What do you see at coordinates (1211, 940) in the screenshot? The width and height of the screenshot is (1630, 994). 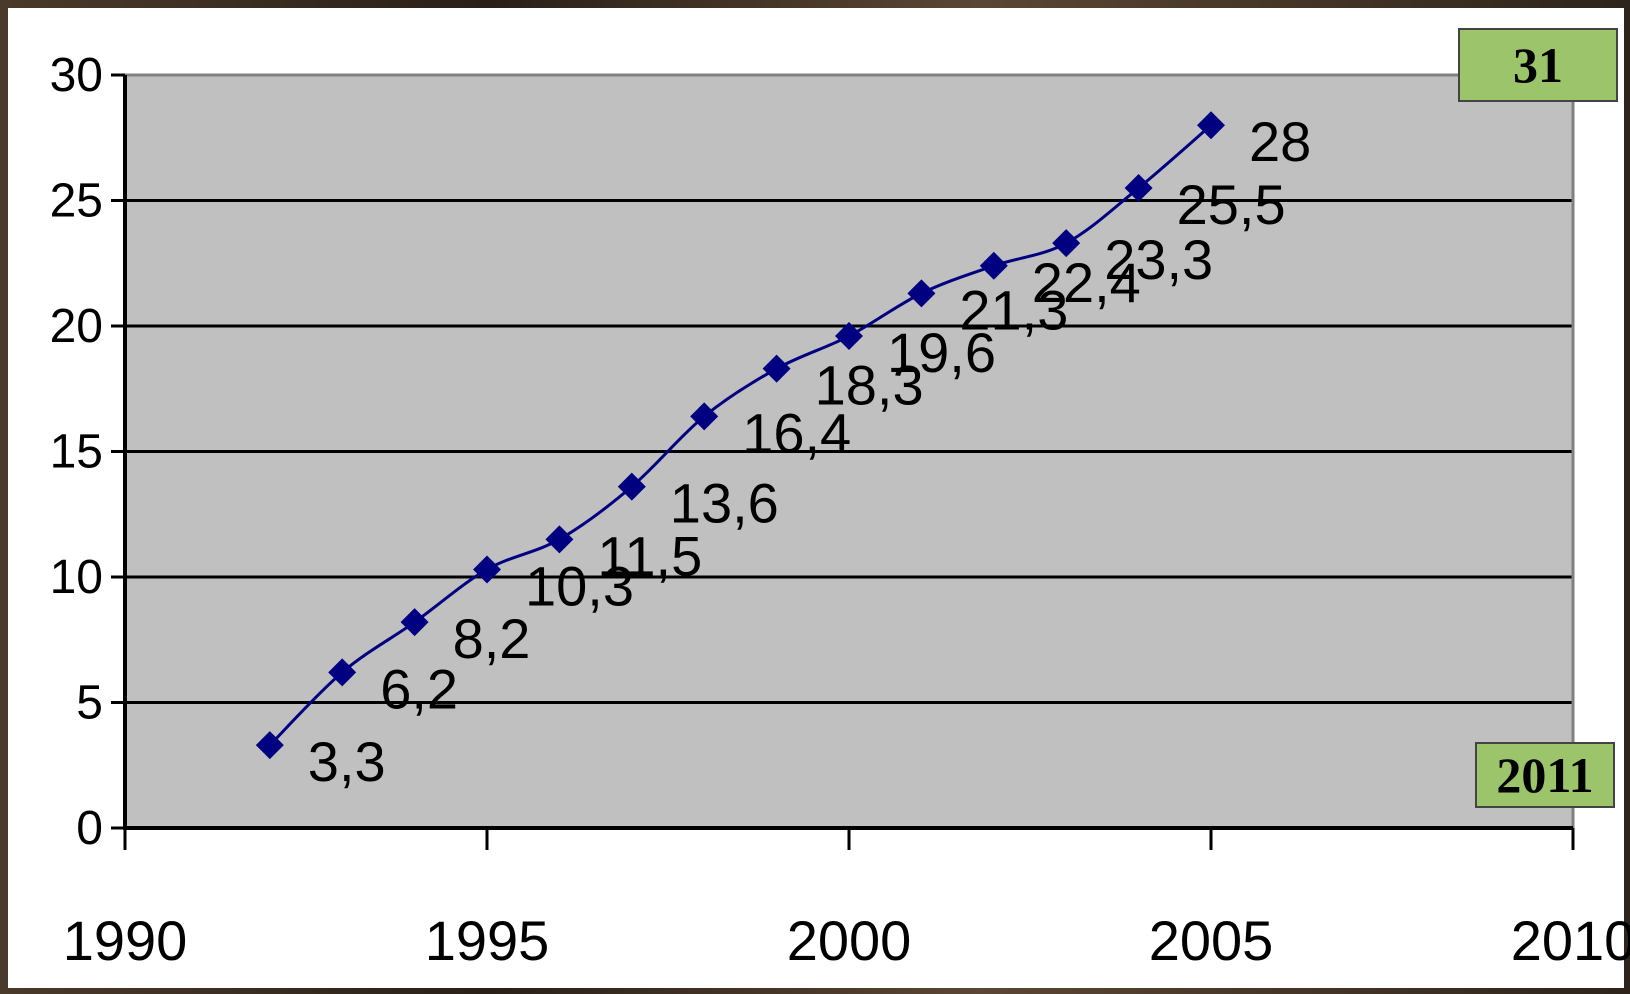 I see `x-tick-label: 2005` at bounding box center [1211, 940].